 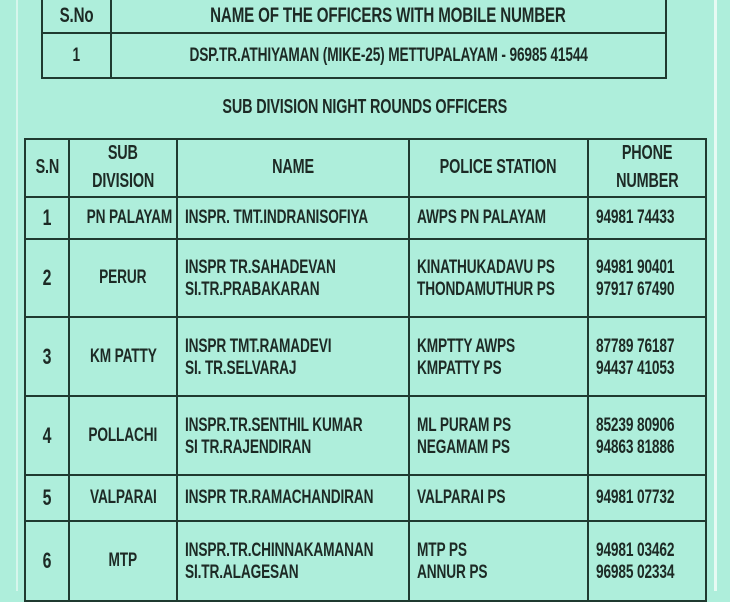 What do you see at coordinates (123, 435) in the screenshot?
I see `cell-sub-division: POLLACHI` at bounding box center [123, 435].